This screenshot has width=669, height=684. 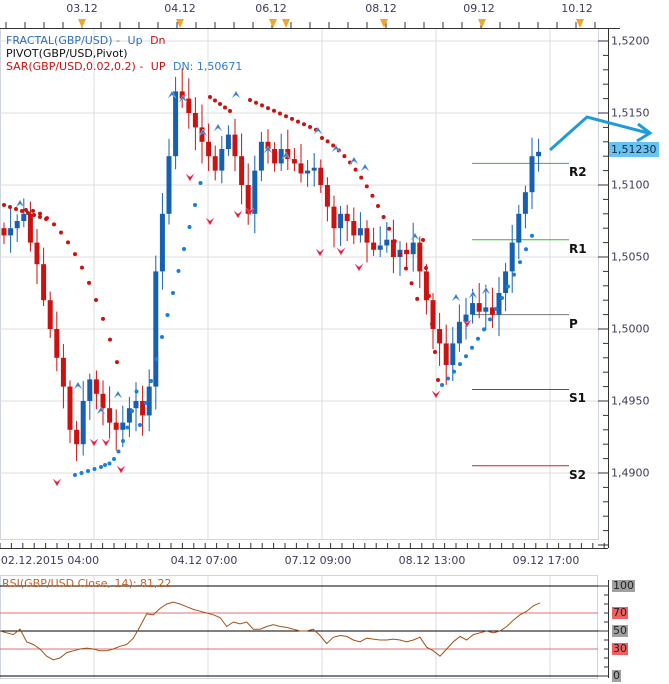 What do you see at coordinates (158, 66) in the screenshot?
I see `legend-sar-up: UP` at bounding box center [158, 66].